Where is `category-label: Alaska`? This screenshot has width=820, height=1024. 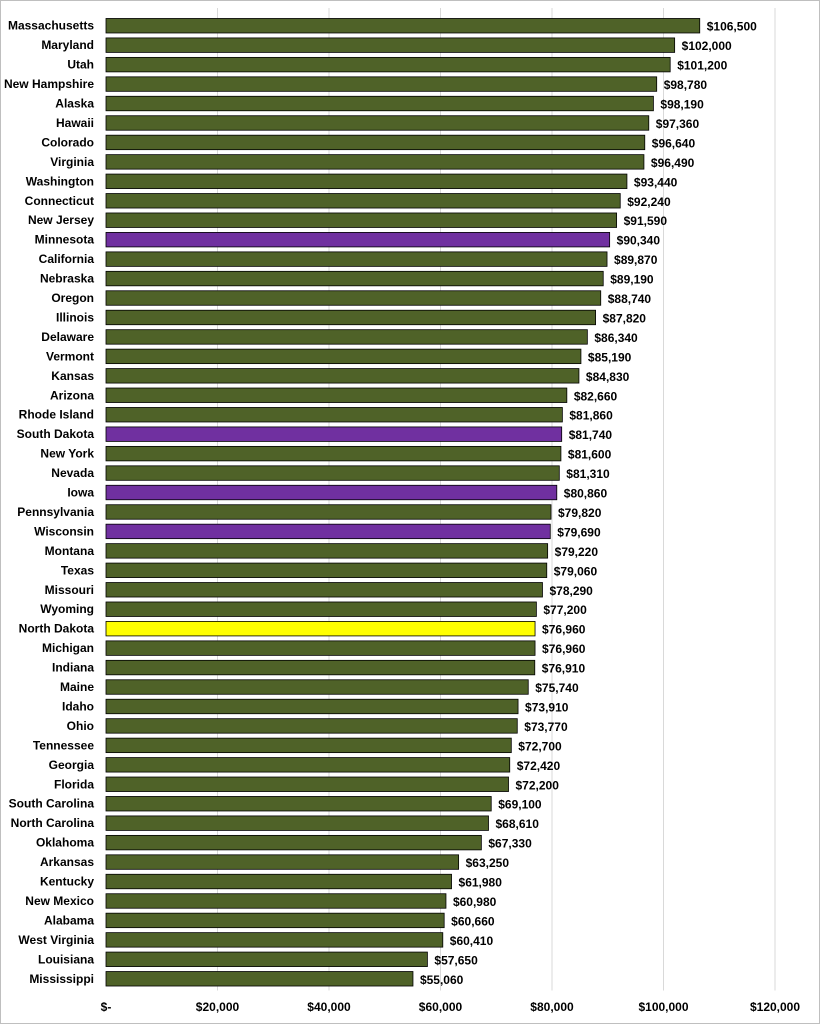 category-label: Alaska is located at coordinates (74, 104).